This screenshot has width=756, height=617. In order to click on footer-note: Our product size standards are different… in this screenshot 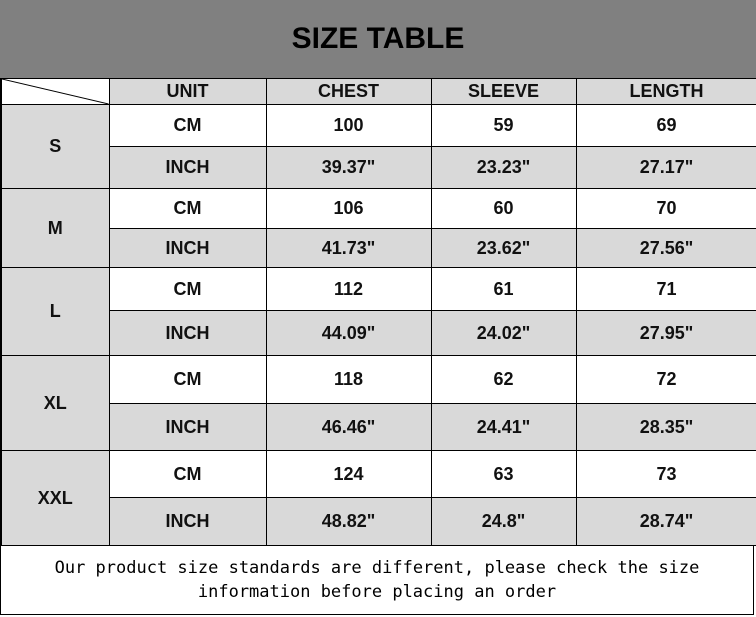, I will do `click(377, 580)`.